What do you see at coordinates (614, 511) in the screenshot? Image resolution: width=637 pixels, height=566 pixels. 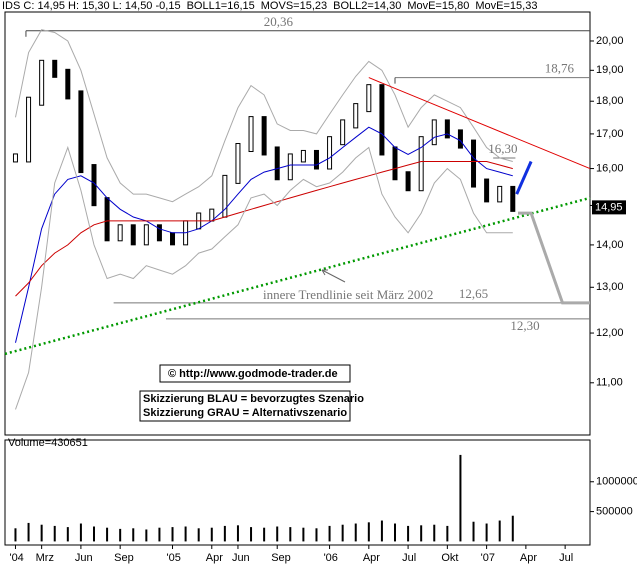 I see `volume-tick-label: 500000` at bounding box center [614, 511].